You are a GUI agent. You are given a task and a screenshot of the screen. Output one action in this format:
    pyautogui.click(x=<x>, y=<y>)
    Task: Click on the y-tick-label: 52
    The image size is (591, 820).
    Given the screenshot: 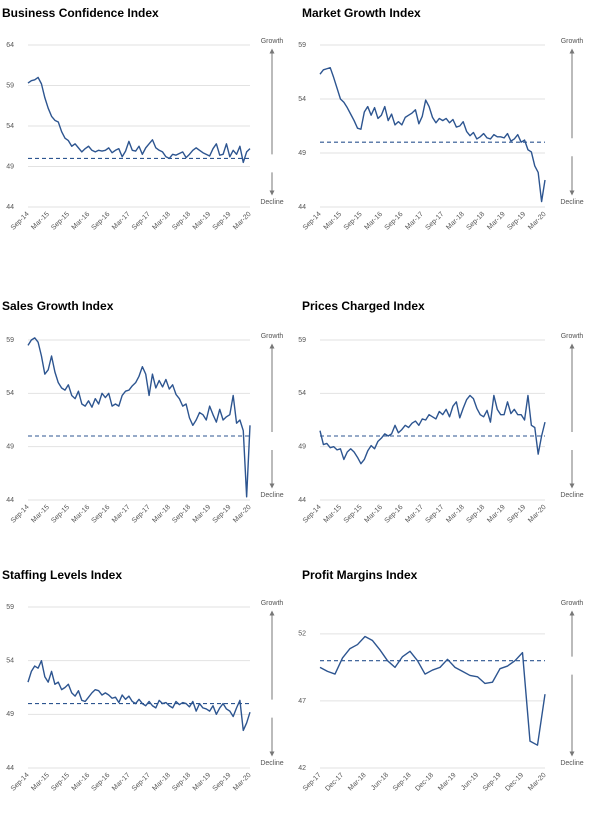 What is the action you would take?
    pyautogui.click(x=302, y=634)
    